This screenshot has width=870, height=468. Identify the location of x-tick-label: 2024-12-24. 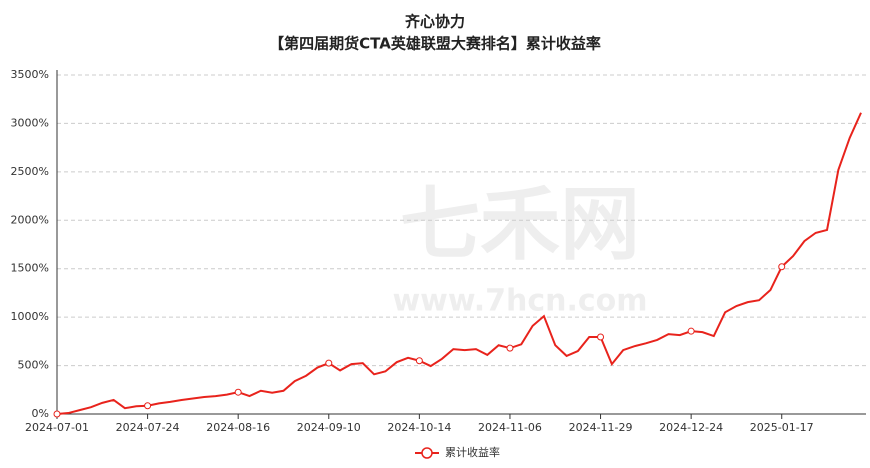
(691, 427).